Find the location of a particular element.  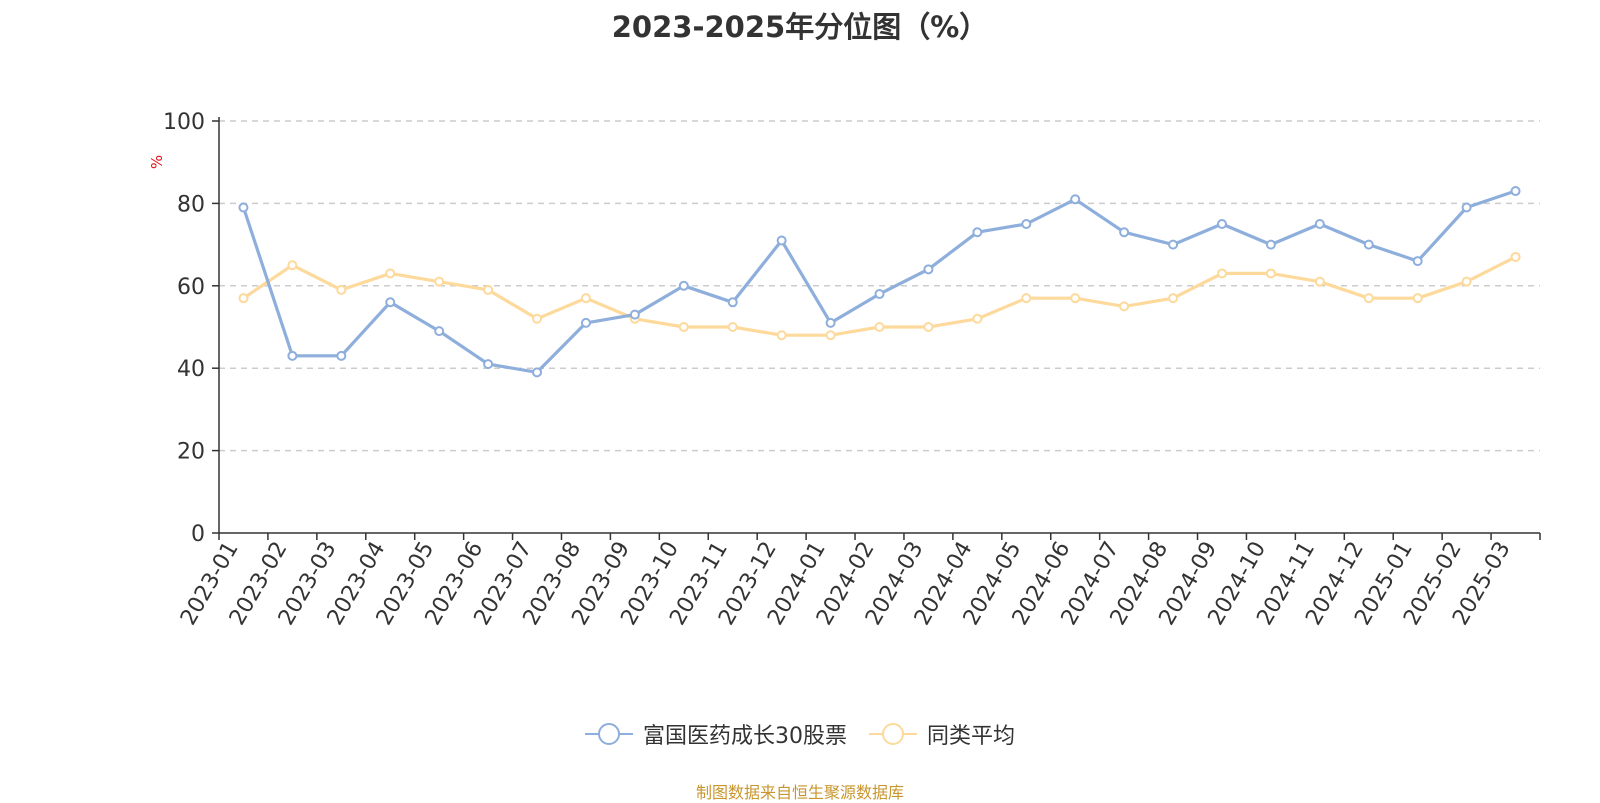

y-tick-label: 20 is located at coordinates (191, 452).